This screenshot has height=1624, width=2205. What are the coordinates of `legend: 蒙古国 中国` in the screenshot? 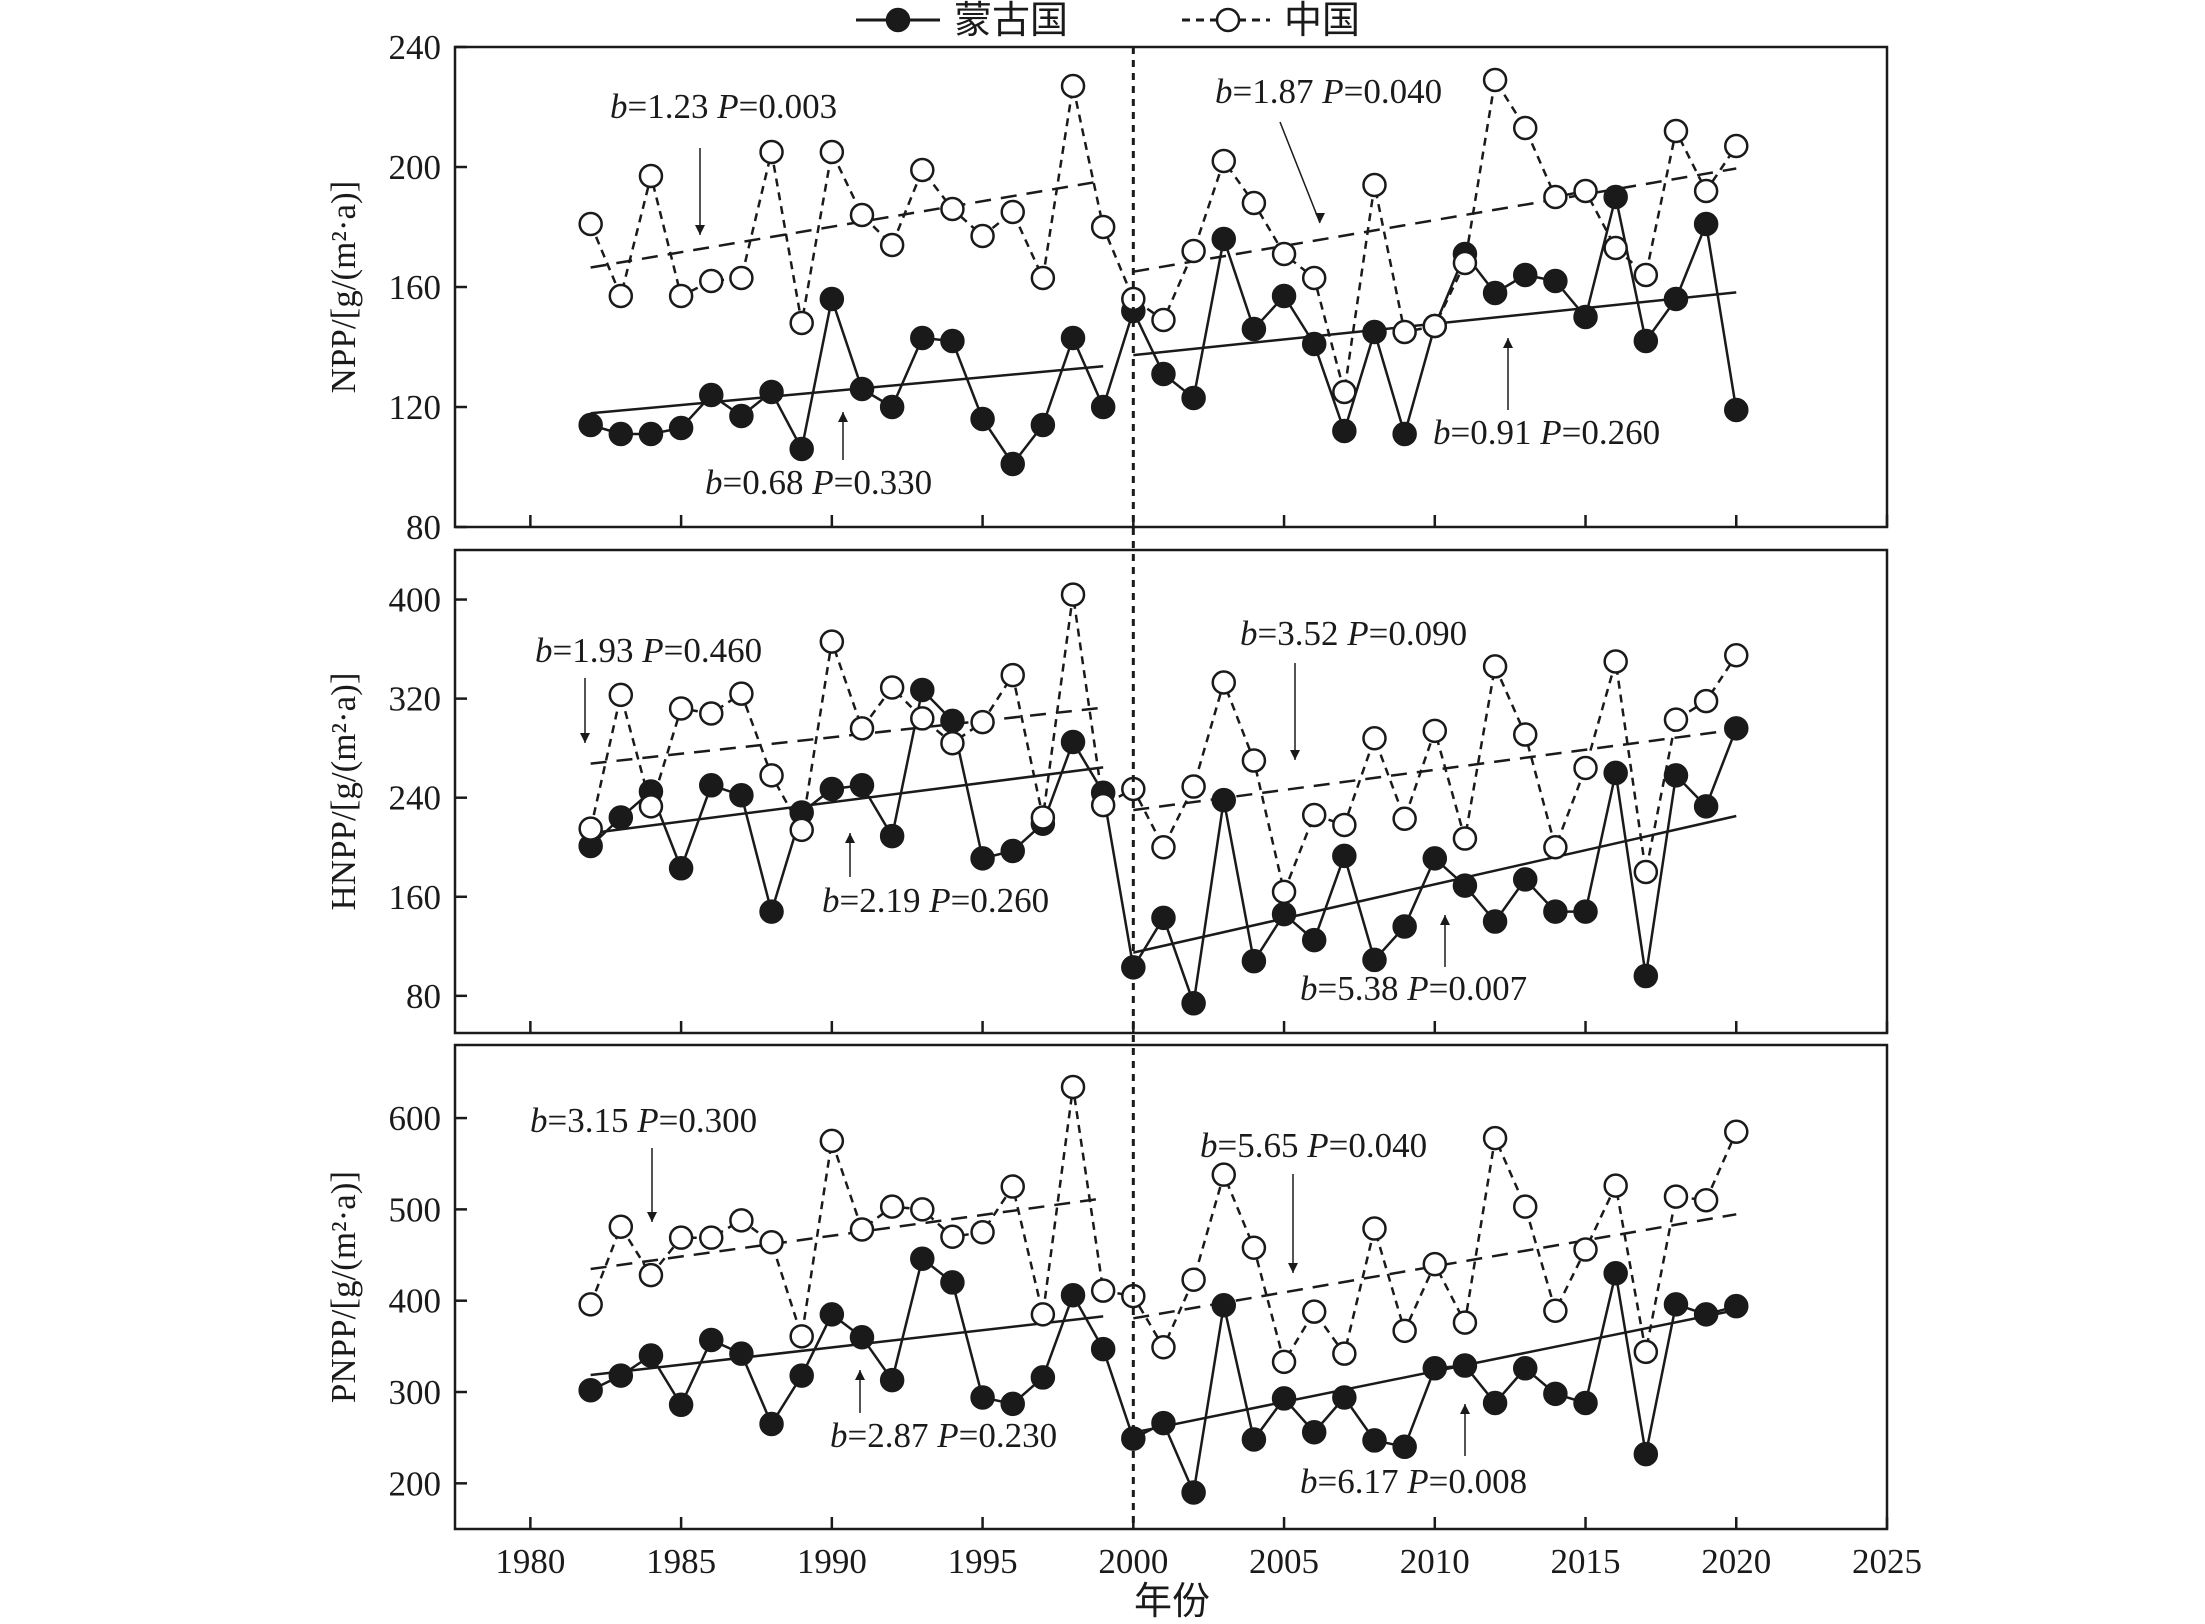 It's located at (1108, 21).